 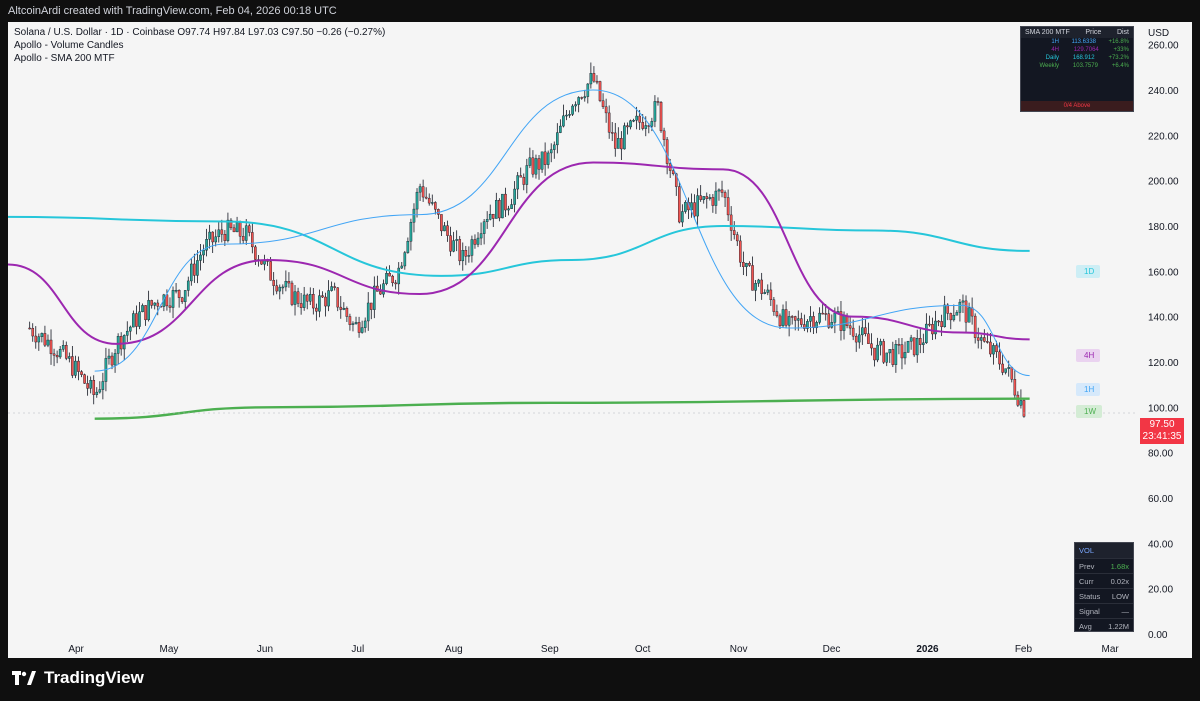 I want to click on ma-tag-1h: 1H, so click(x=1088, y=389).